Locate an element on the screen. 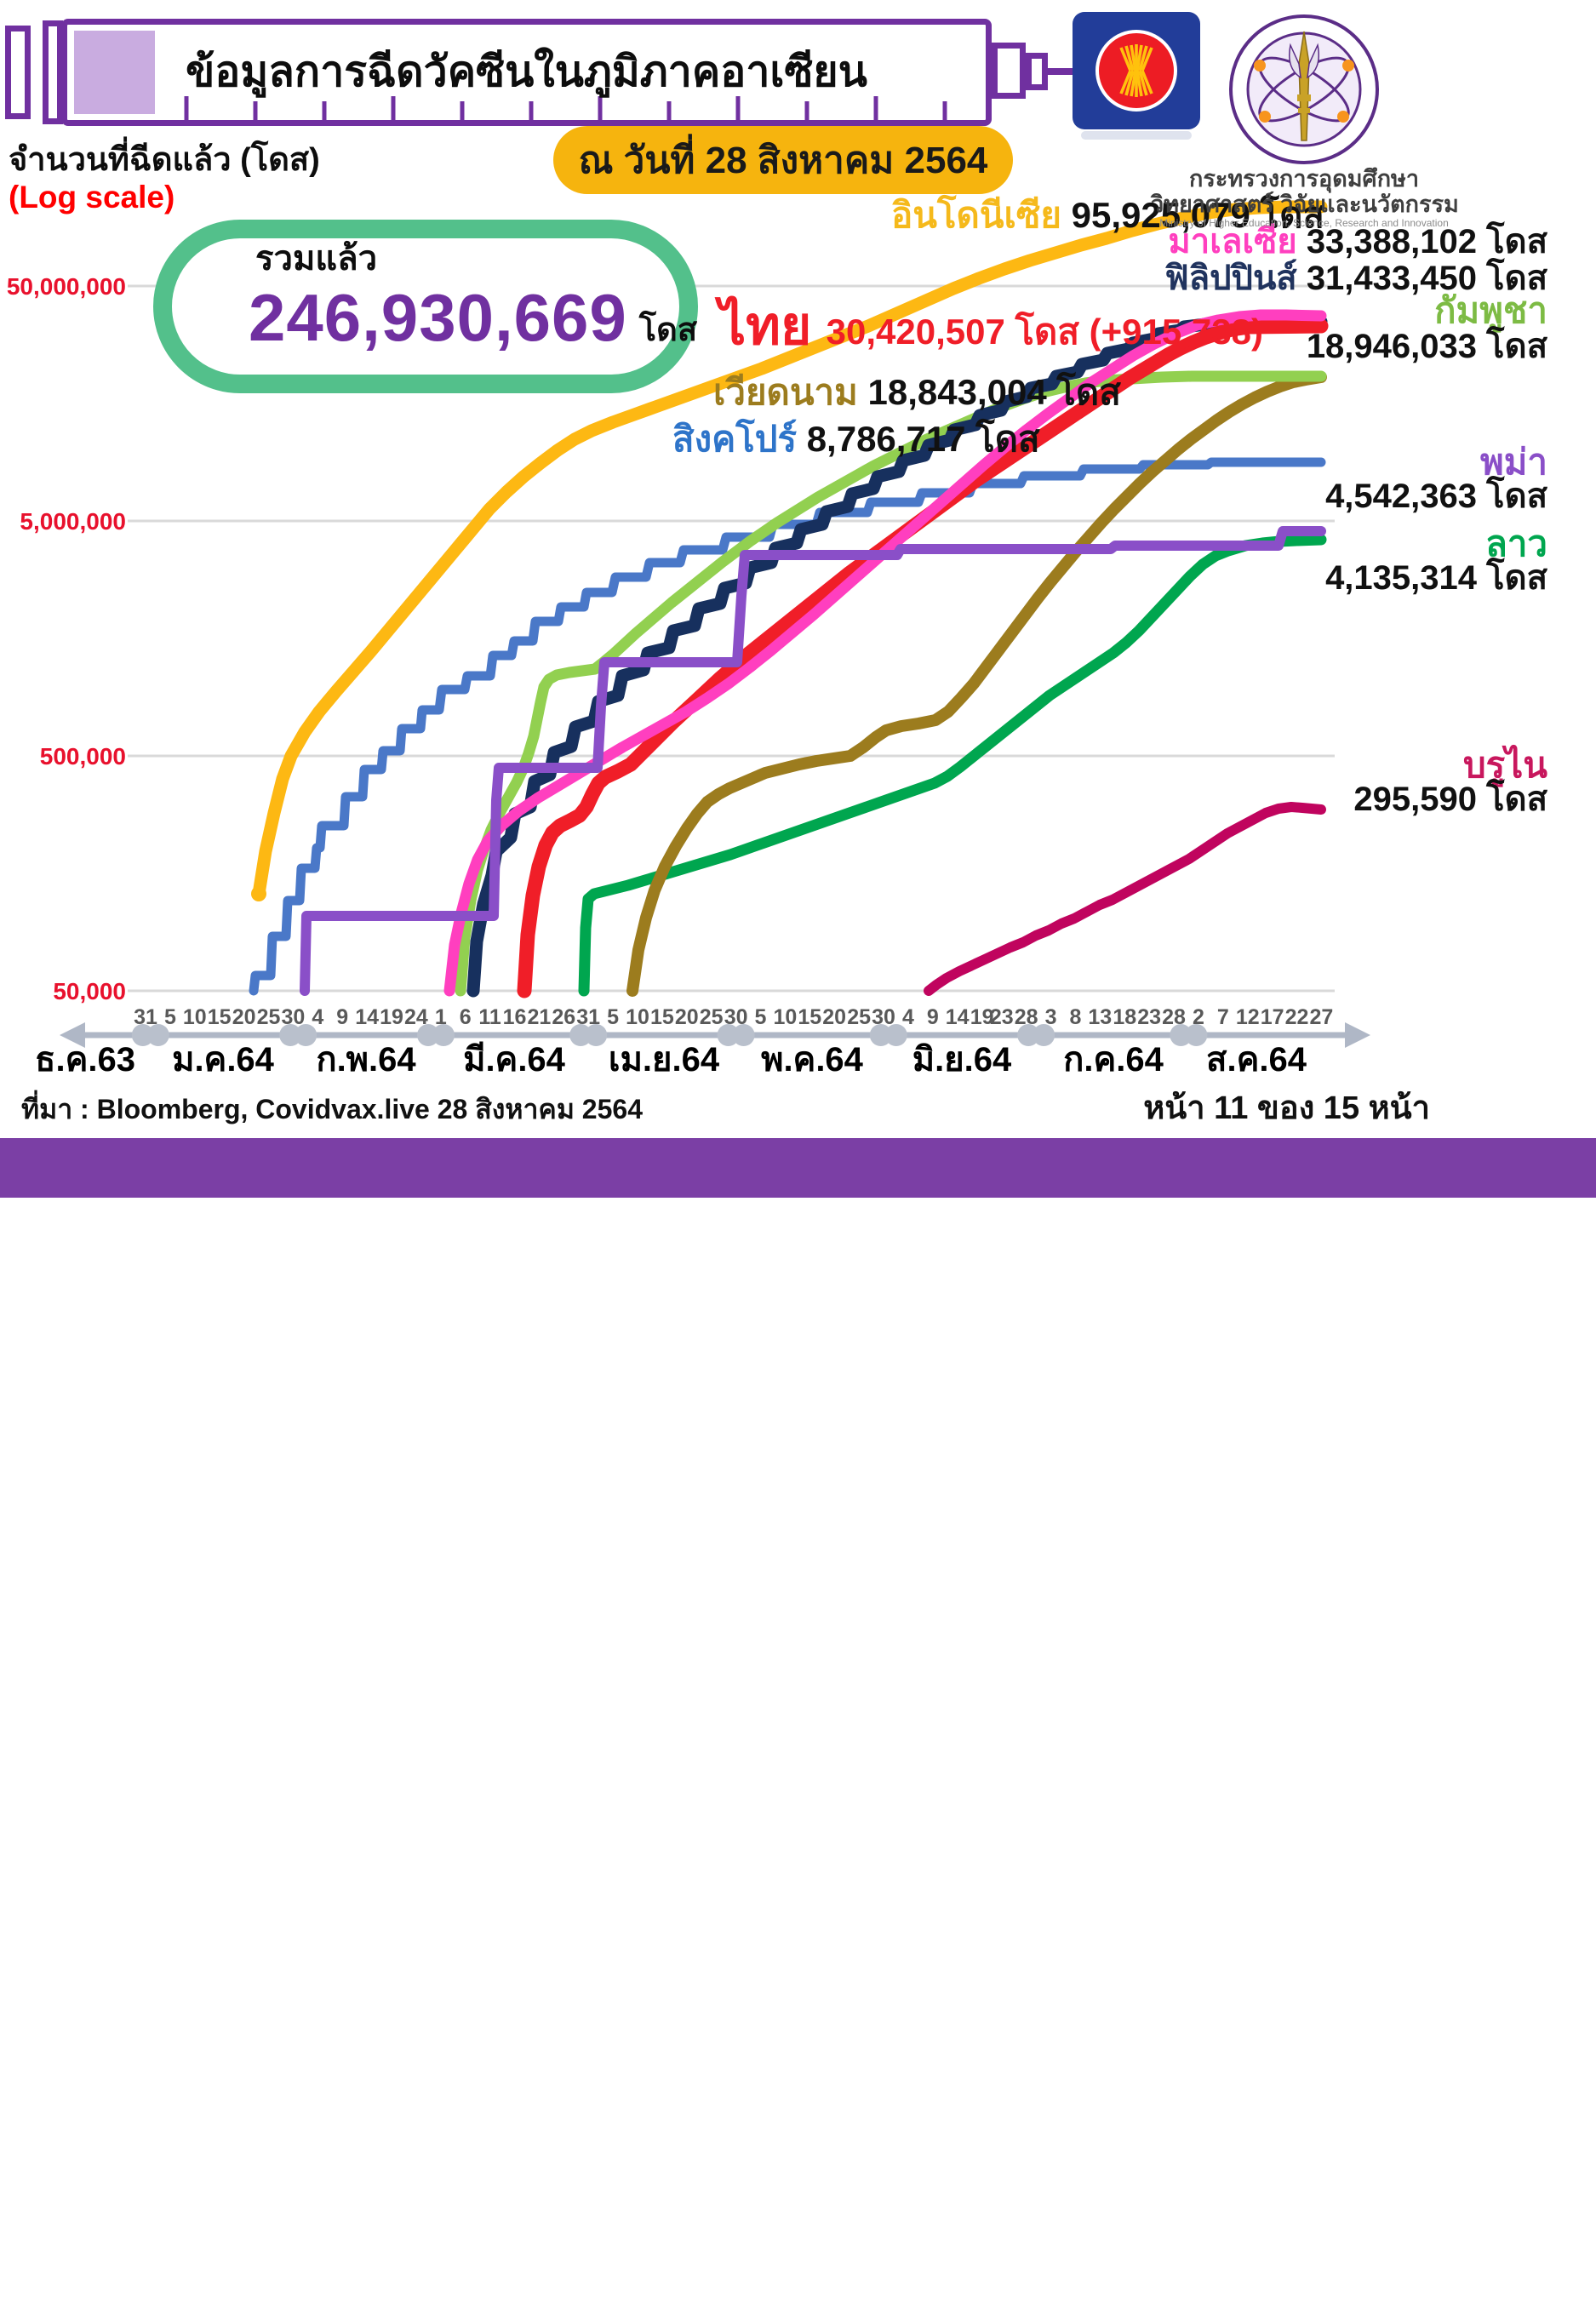 This screenshot has height=2323, width=1596. series-line-vietnam is located at coordinates (976, 684).